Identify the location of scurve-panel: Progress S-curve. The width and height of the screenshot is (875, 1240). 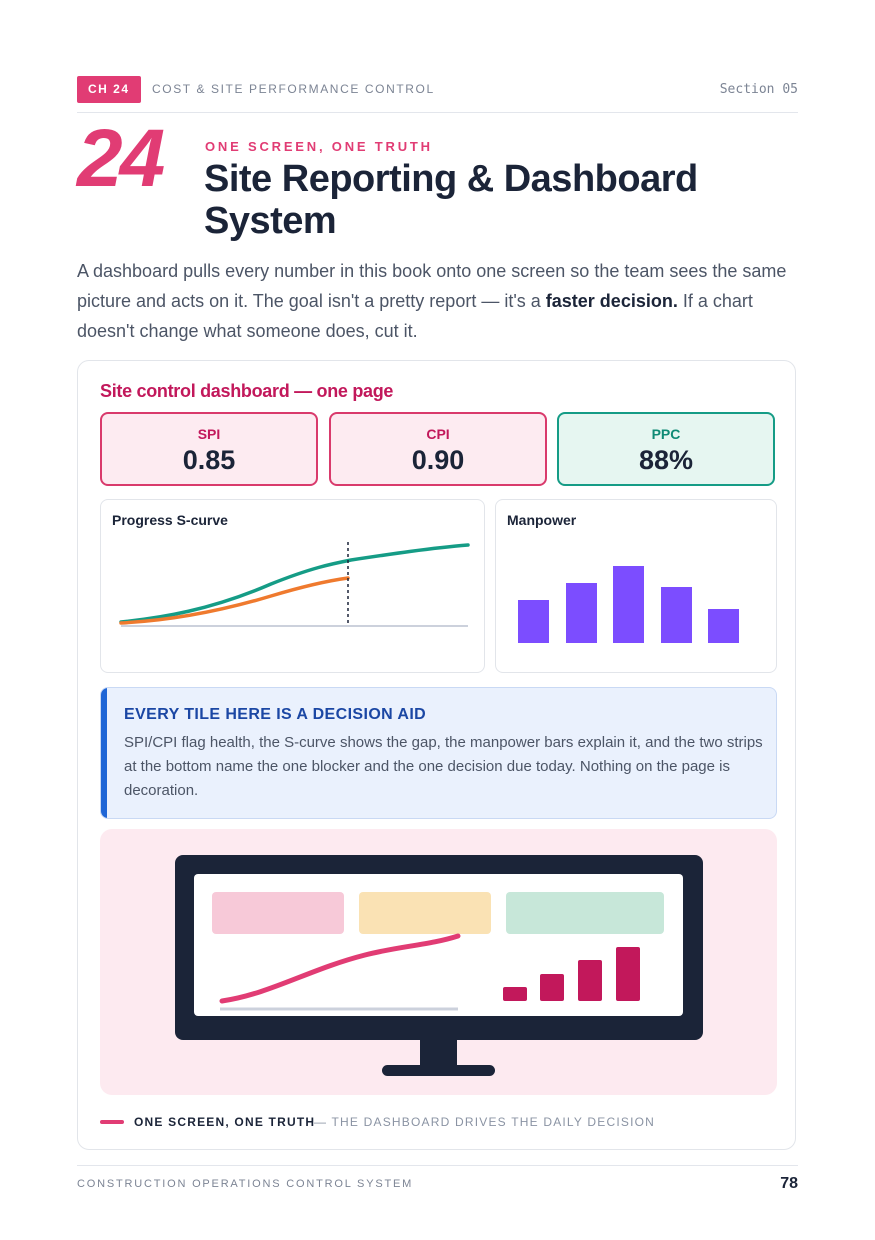
(292, 586).